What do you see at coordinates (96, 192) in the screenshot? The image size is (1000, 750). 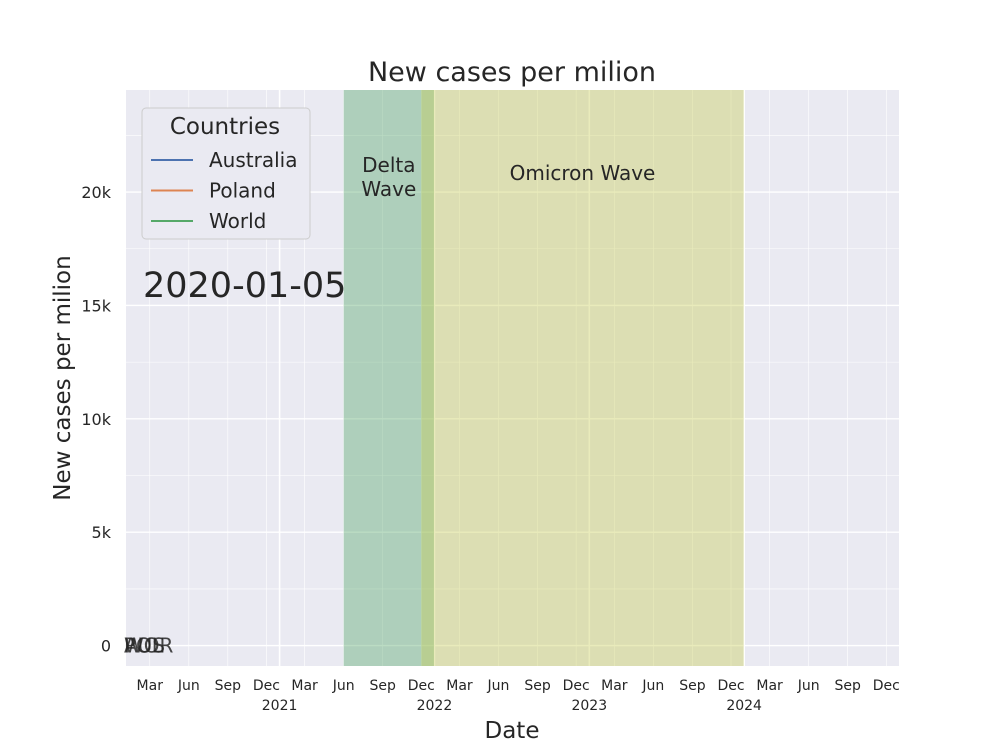 I see `y-tick-label: 20k` at bounding box center [96, 192].